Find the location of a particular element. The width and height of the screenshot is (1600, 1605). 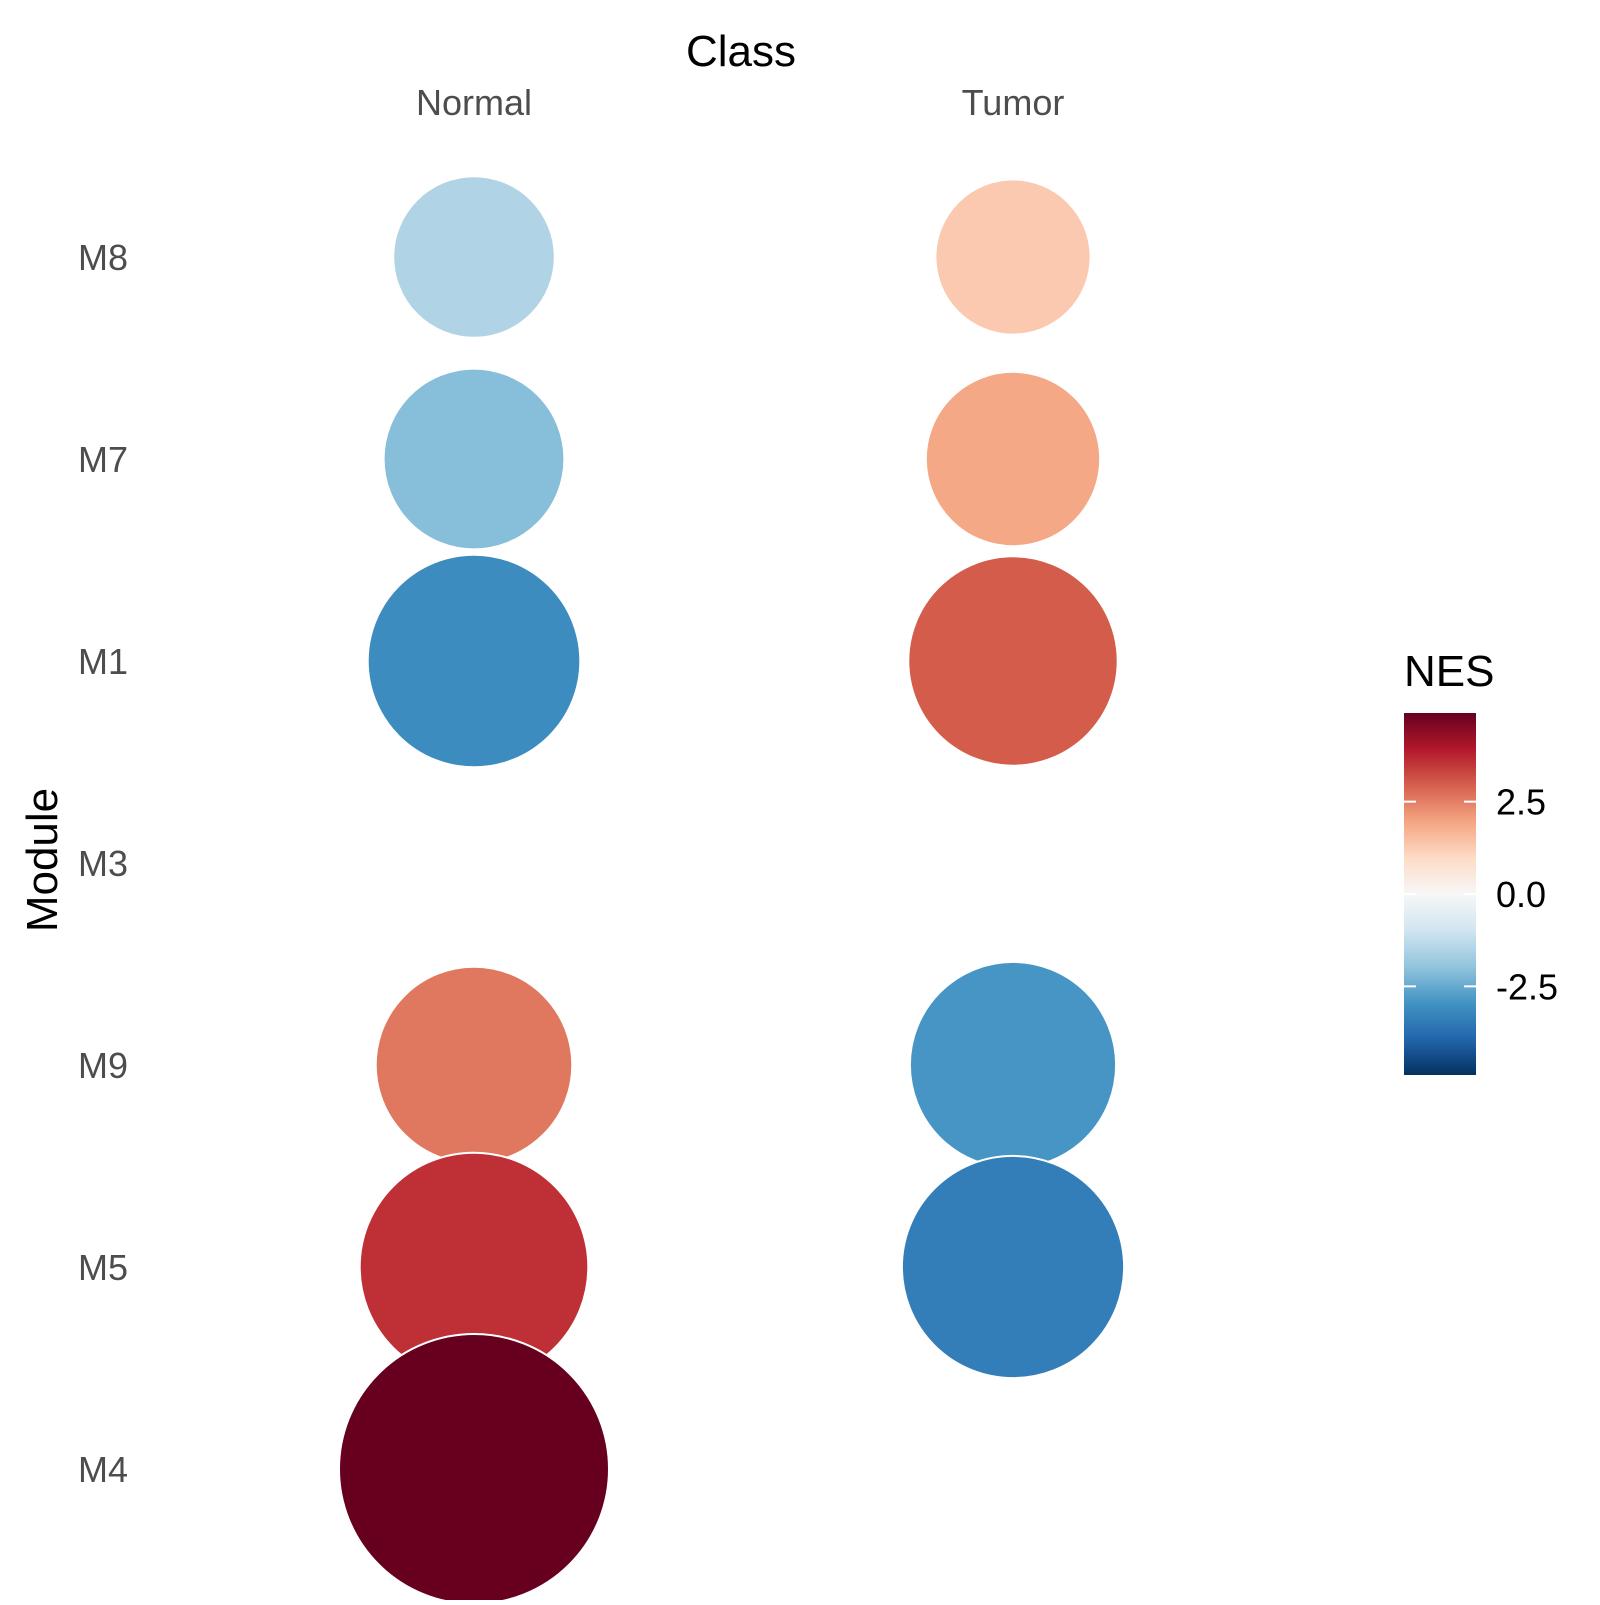

legend-title: NES is located at coordinates (1449, 671).